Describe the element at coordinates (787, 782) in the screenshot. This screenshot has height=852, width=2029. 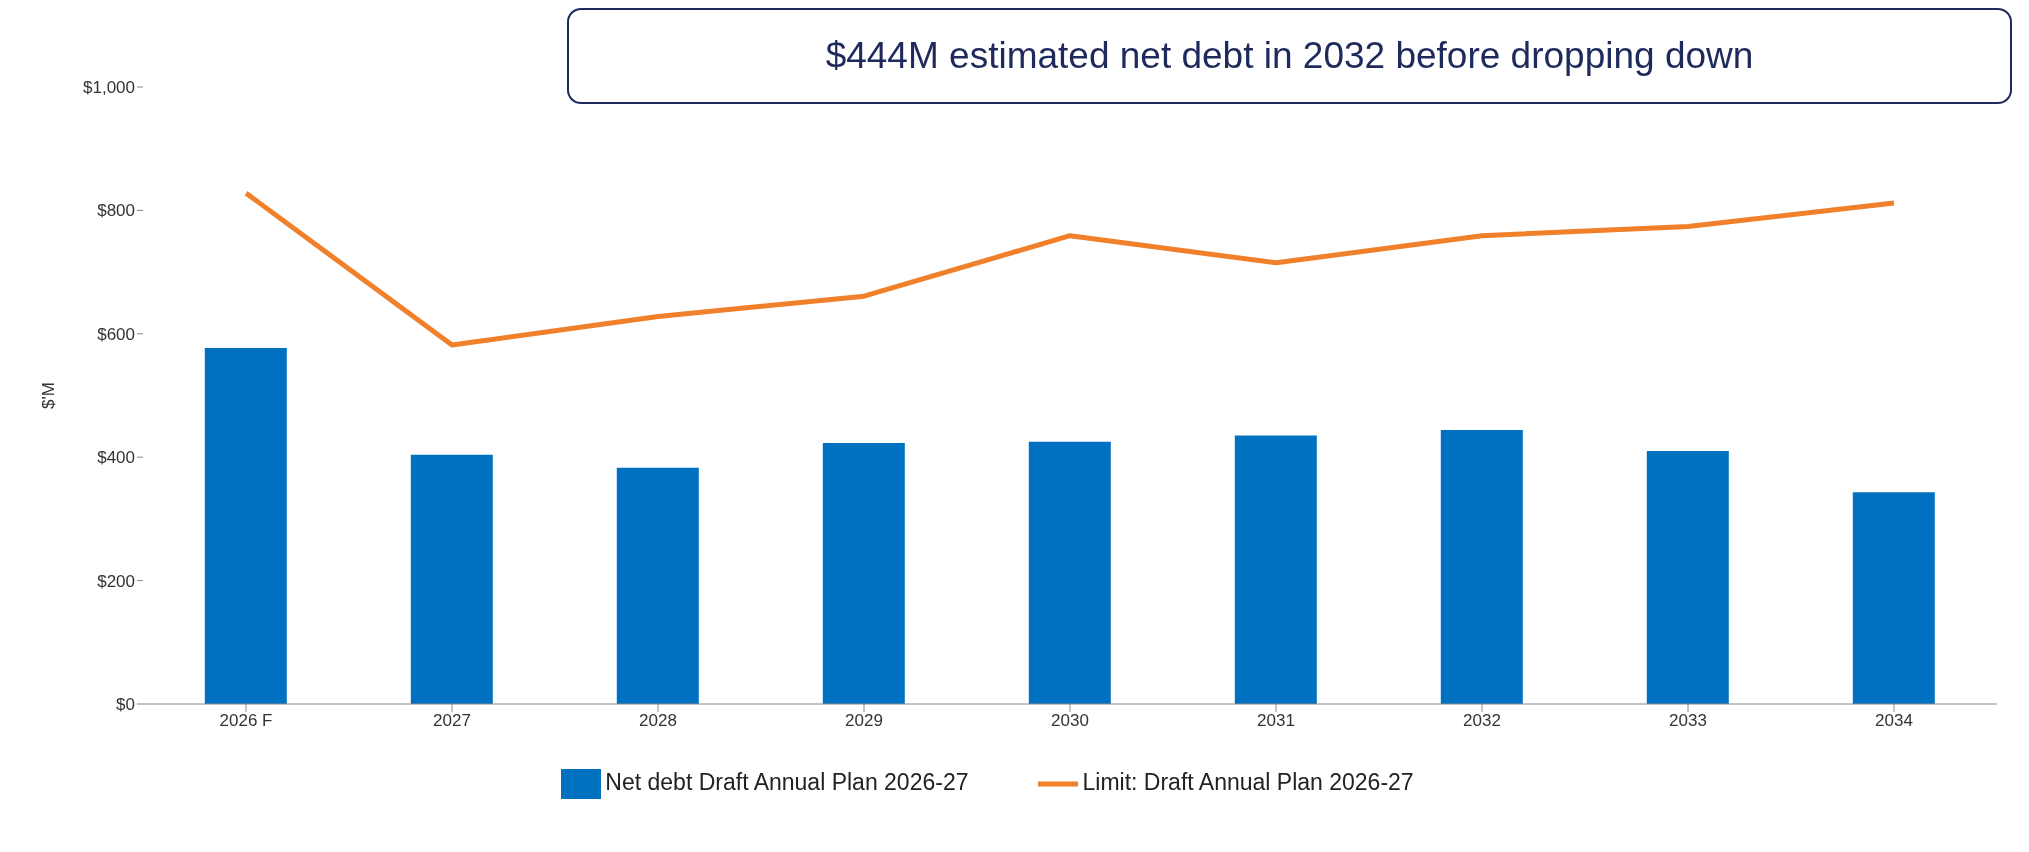
I see `legend-label: Net debt Draft Annual Plan 2026-27` at that location.